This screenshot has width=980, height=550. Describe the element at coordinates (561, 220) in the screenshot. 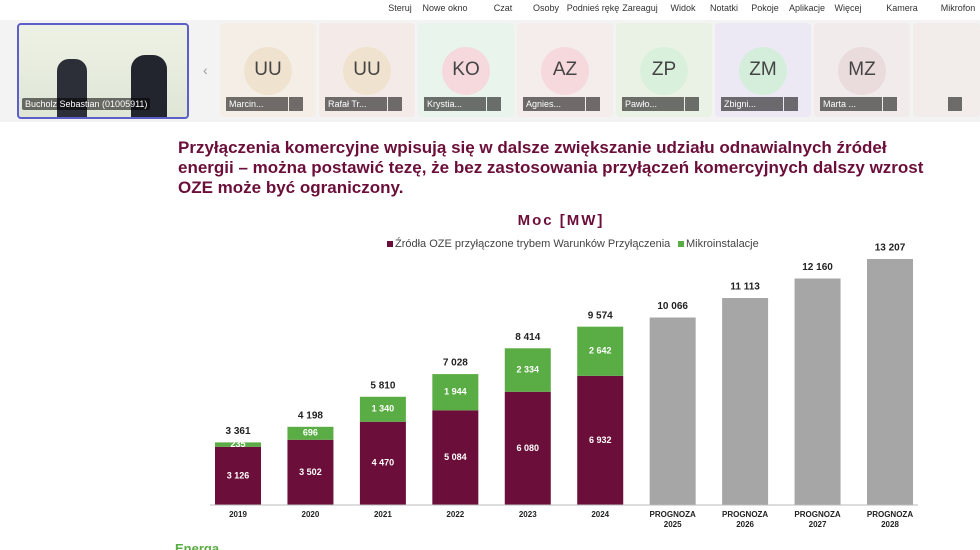

I see `chart-title: Moc [MW]` at that location.